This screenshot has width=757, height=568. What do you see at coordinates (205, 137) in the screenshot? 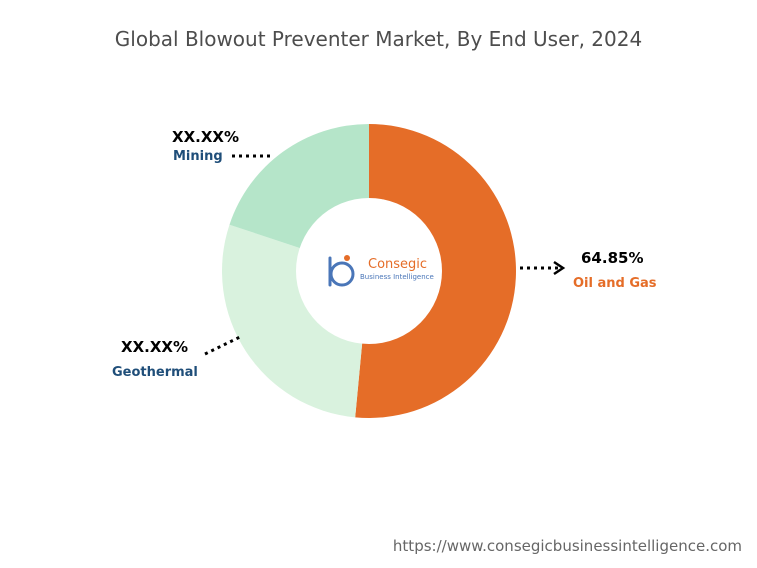
I see `slice-value-mining: XX.XX%` at bounding box center [205, 137].